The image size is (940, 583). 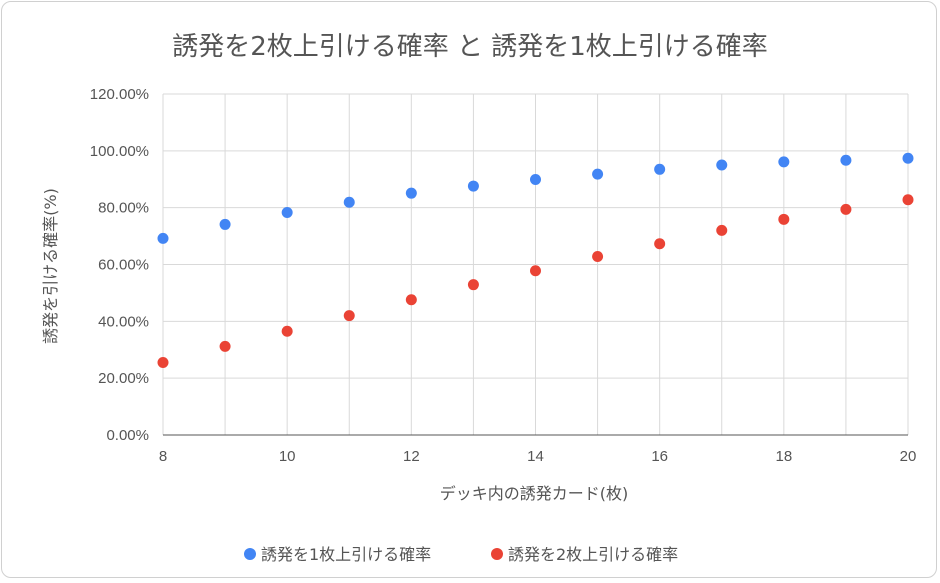 I want to click on y-tick-label: 120.00%, so click(x=119, y=94).